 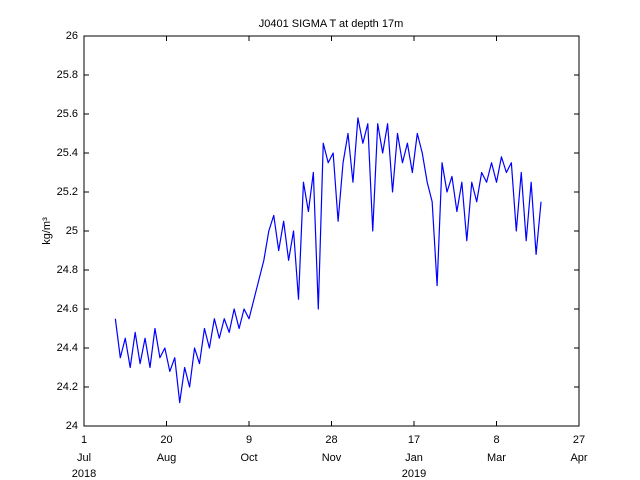 What do you see at coordinates (248, 458) in the screenshot?
I see `x-tick-month: Oct` at bounding box center [248, 458].